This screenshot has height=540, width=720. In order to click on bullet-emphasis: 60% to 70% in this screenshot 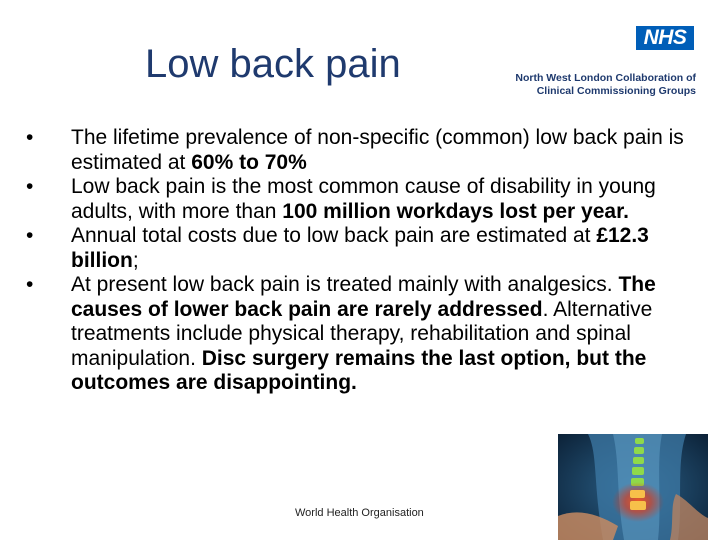, I will do `click(249, 162)`.